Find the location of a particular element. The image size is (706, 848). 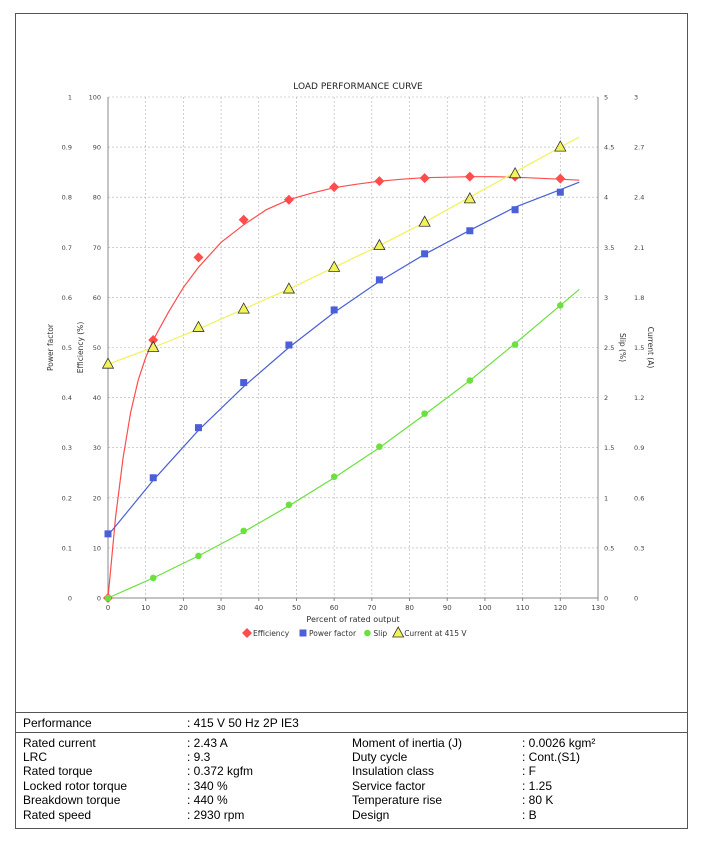

y-tick-label-slip: 5 is located at coordinates (606, 98).